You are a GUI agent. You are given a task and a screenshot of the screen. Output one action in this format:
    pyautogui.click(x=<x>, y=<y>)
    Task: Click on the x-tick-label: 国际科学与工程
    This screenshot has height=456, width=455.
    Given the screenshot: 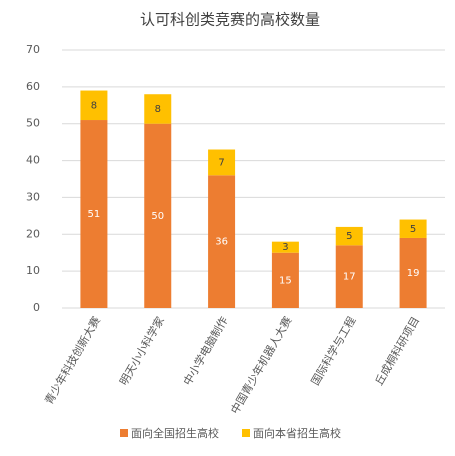 What is the action you would take?
    pyautogui.click(x=333, y=351)
    